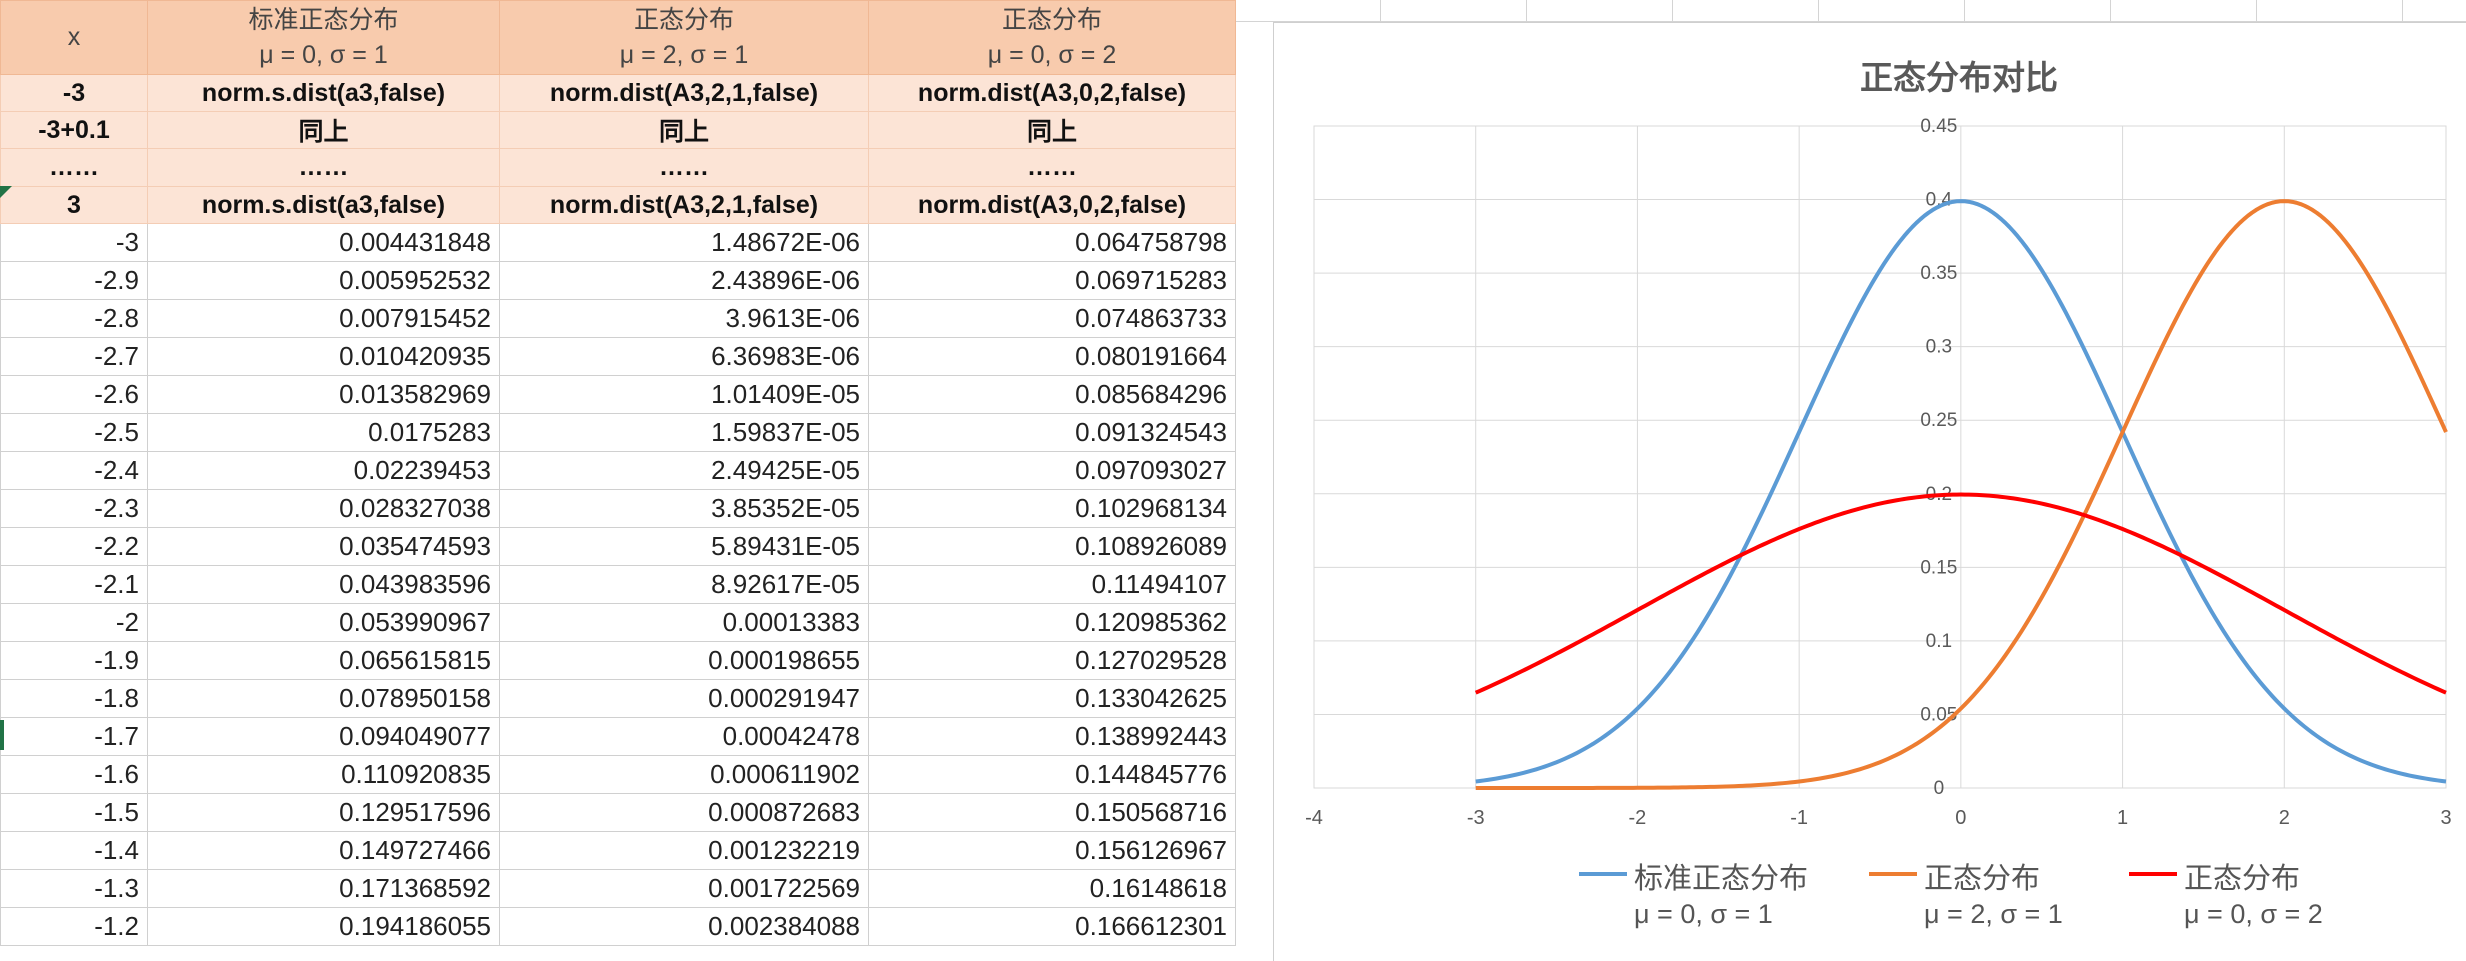 Image resolution: width=2466 pixels, height=961 pixels. Describe the element at coordinates (323, 508) in the screenshot. I see `value-cell: 0.028327038` at that location.